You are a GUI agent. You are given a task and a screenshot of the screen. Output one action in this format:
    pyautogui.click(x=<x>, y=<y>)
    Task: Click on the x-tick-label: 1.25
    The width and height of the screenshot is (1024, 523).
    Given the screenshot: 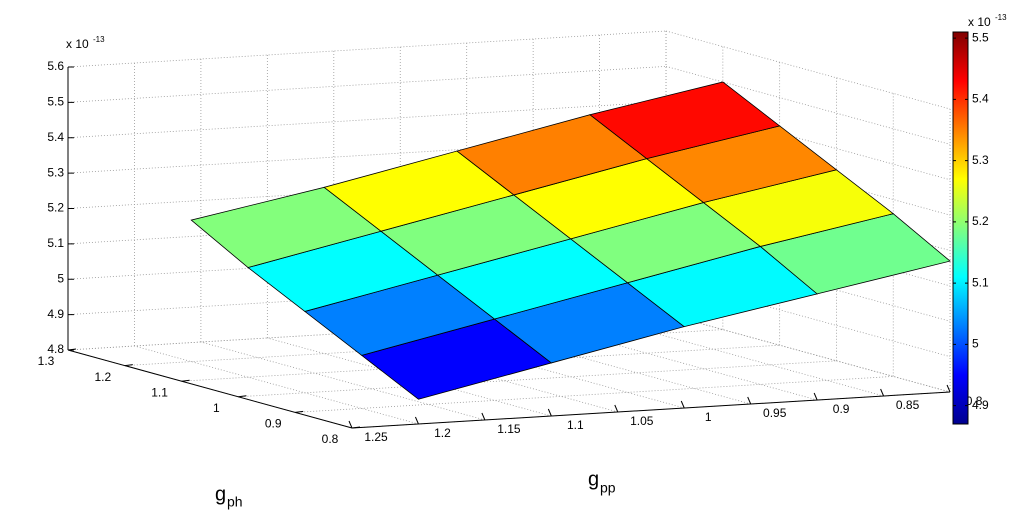 What is the action you would take?
    pyautogui.click(x=376, y=437)
    